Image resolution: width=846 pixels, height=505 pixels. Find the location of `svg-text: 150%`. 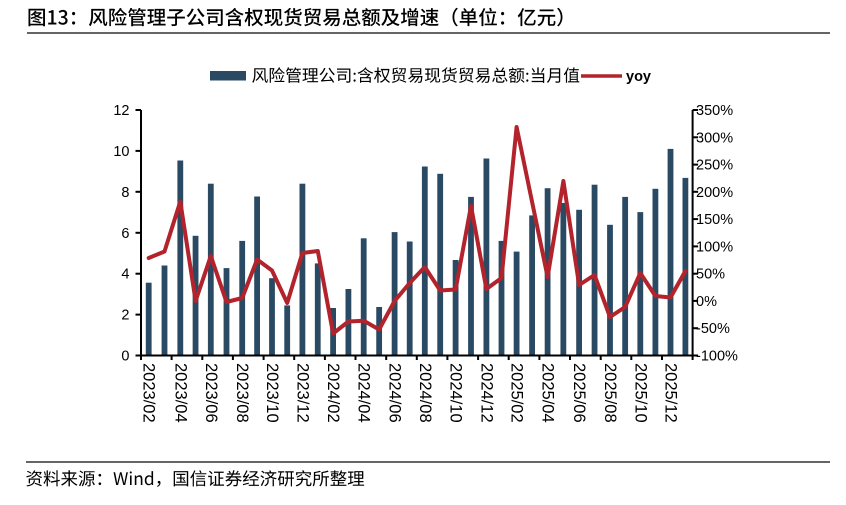

svg-text: 150% is located at coordinates (714, 220).